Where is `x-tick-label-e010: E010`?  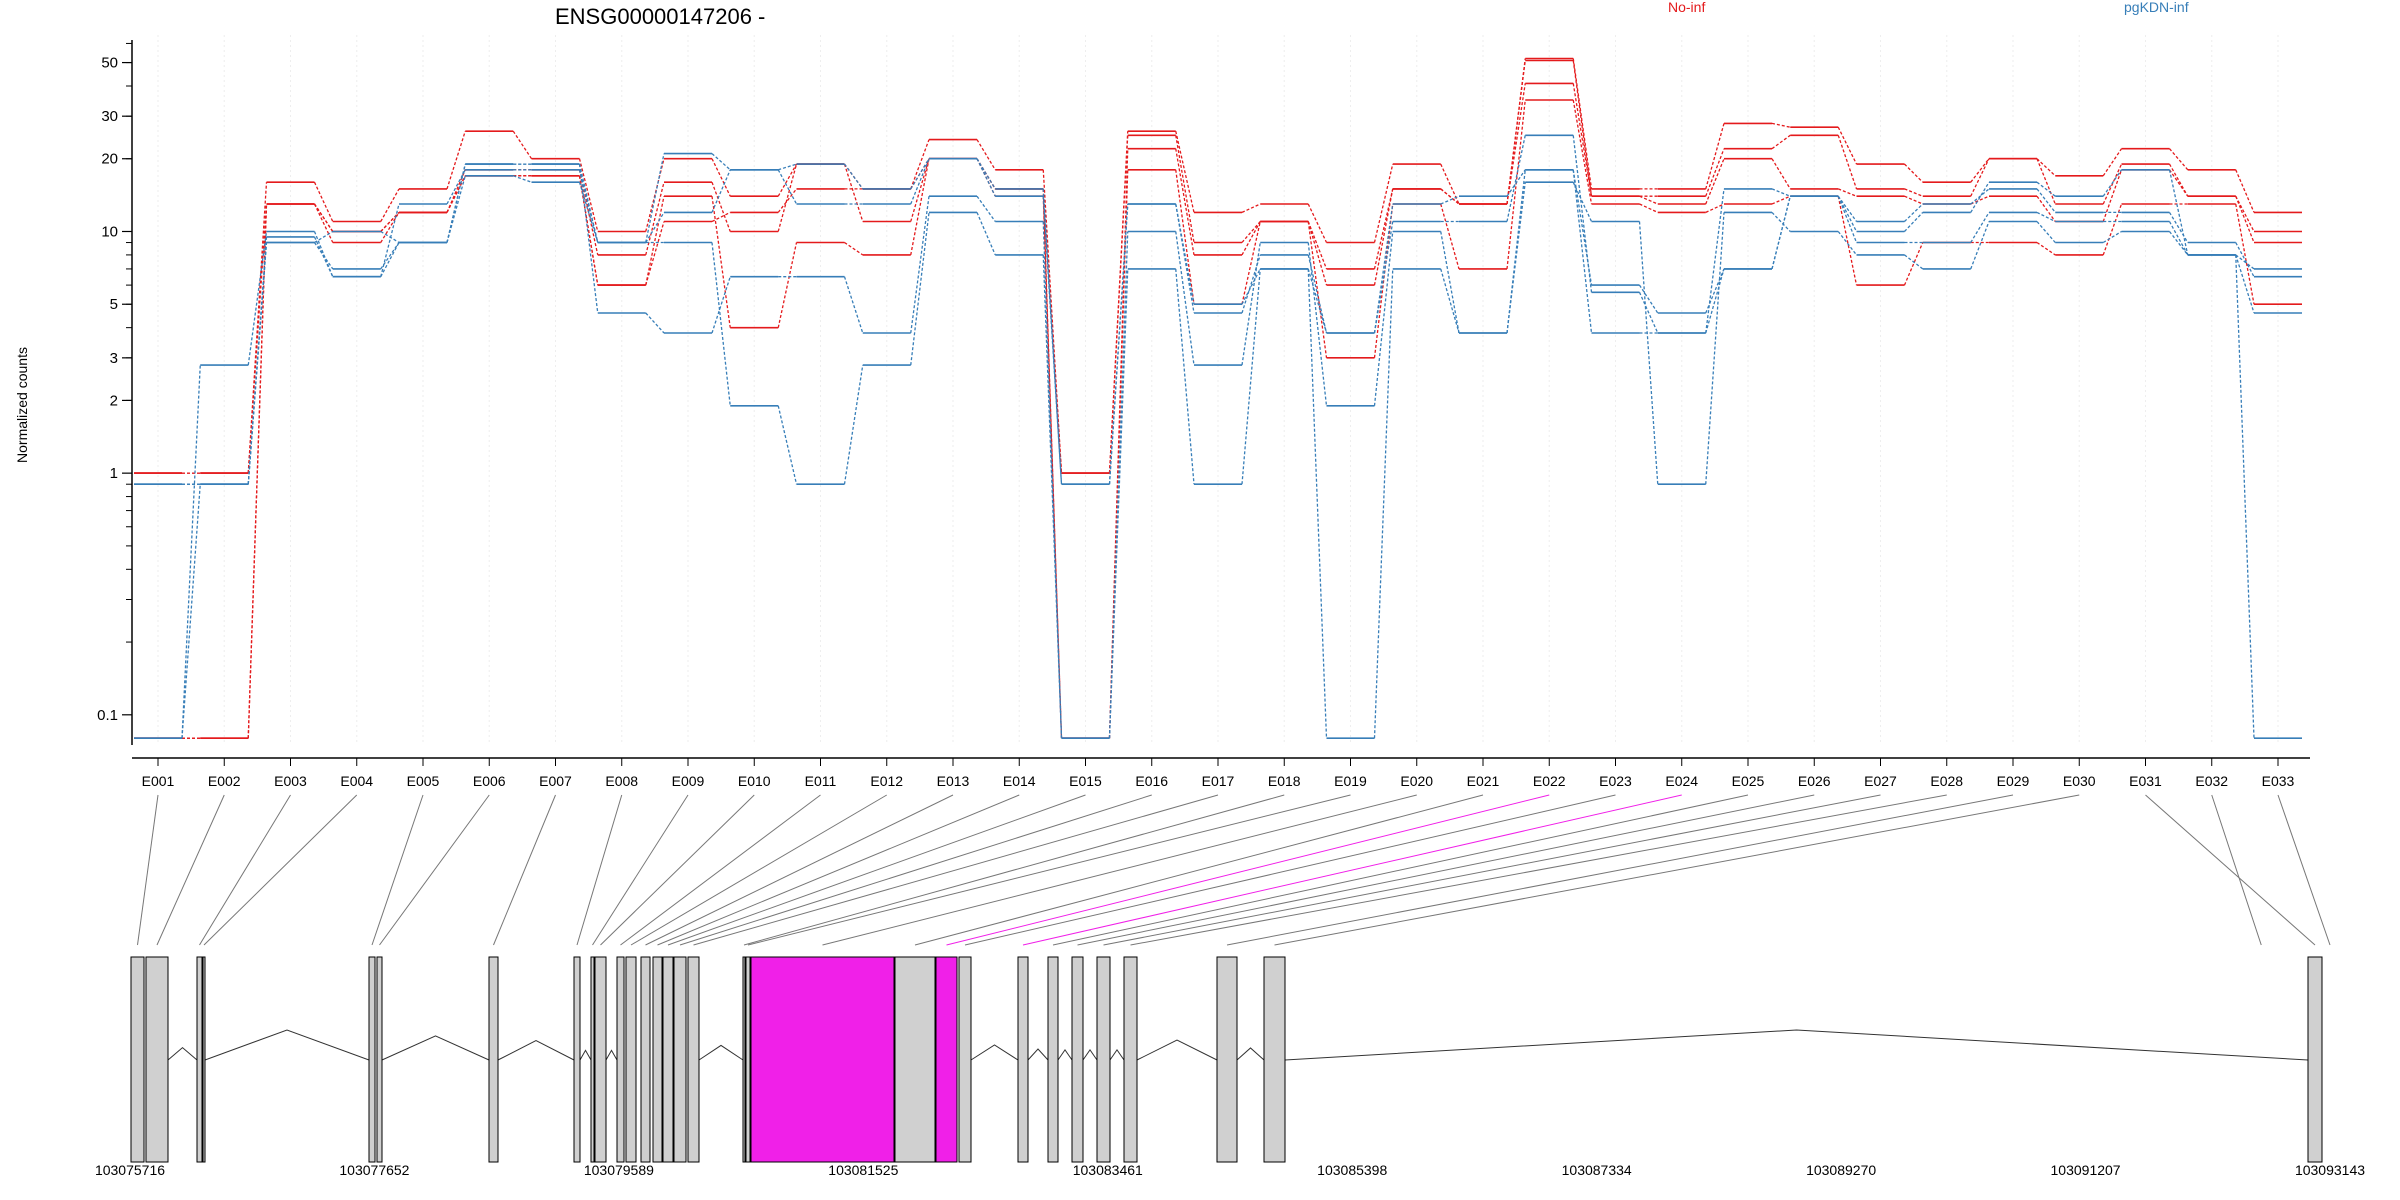
x-tick-label-e010: E010 is located at coordinates (754, 781).